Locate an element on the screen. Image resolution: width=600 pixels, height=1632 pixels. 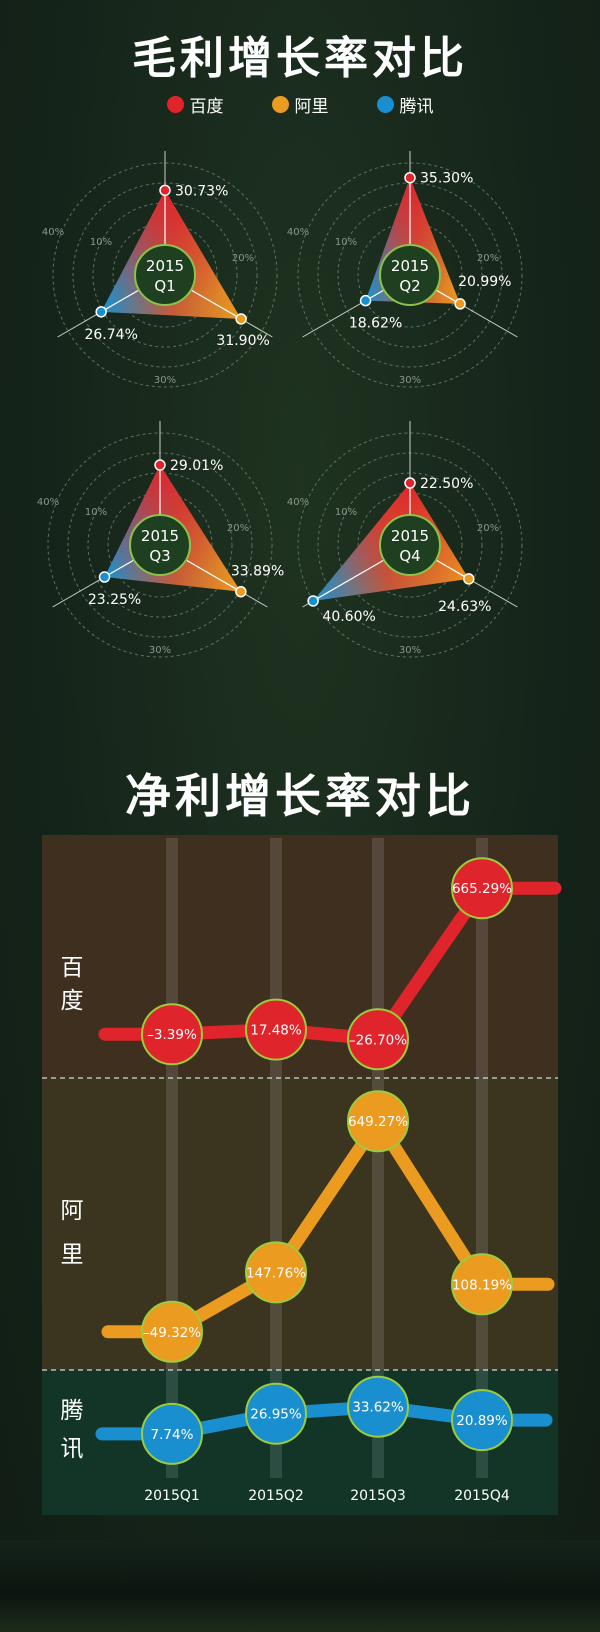
radar-panel-q4: 10% 20% 30% 40% 22.50% 24.63% 40.60% 2015 Q4 is located at coordinates (405, 539).